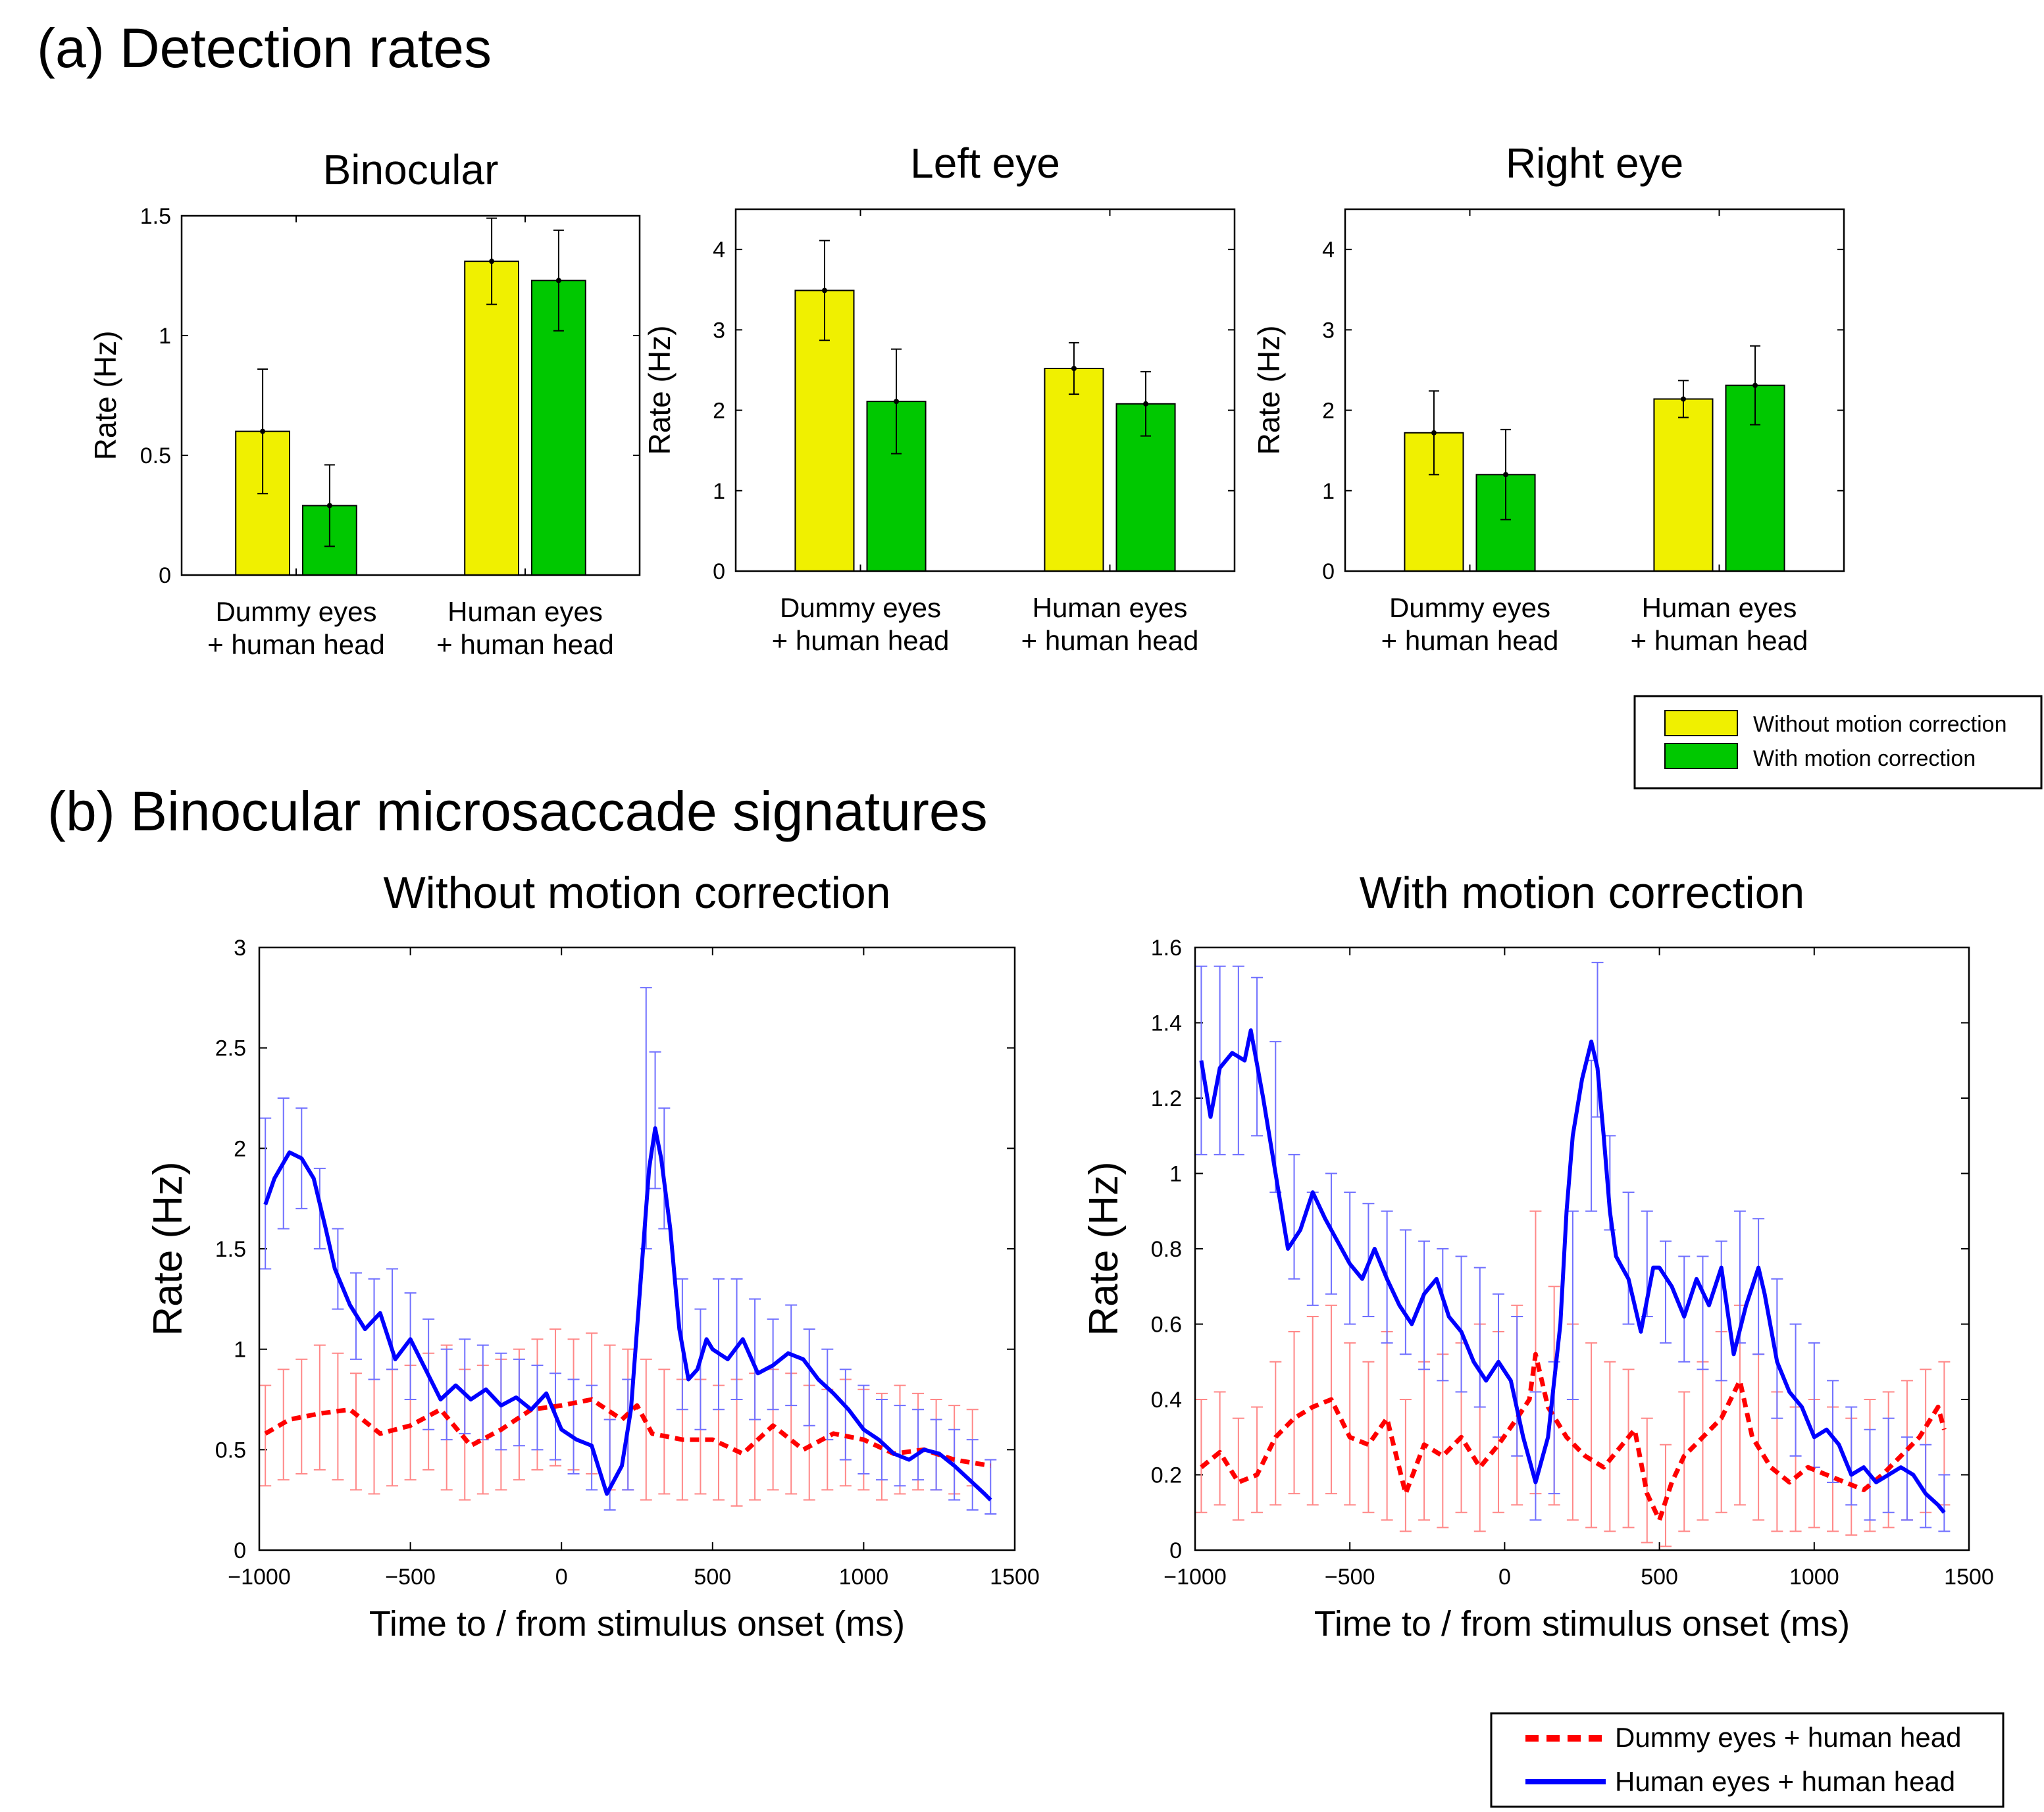 The width and height of the screenshot is (2044, 1812). What do you see at coordinates (1701, 723) in the screenshot?
I see `legend-swatch-without` at bounding box center [1701, 723].